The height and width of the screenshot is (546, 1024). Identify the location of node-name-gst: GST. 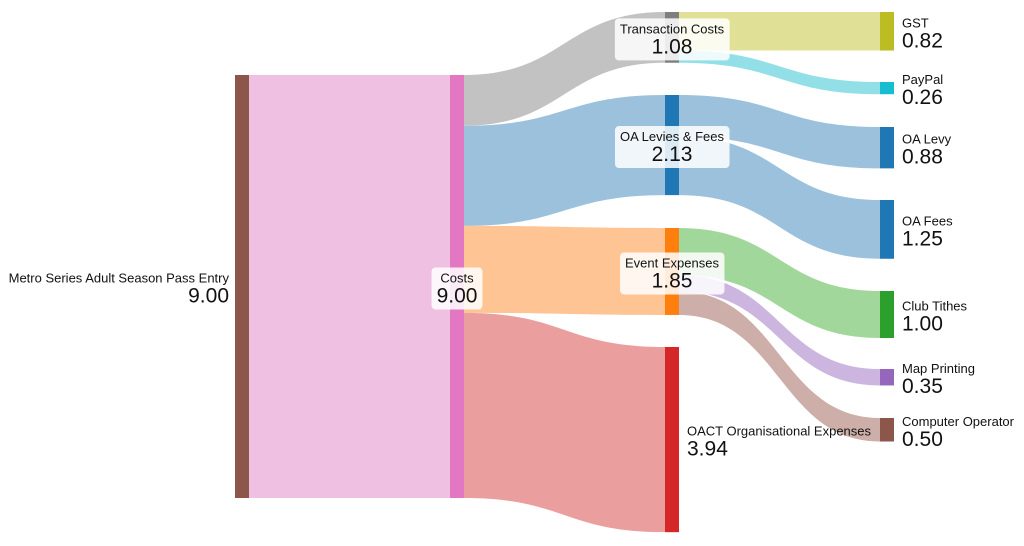
(915, 22).